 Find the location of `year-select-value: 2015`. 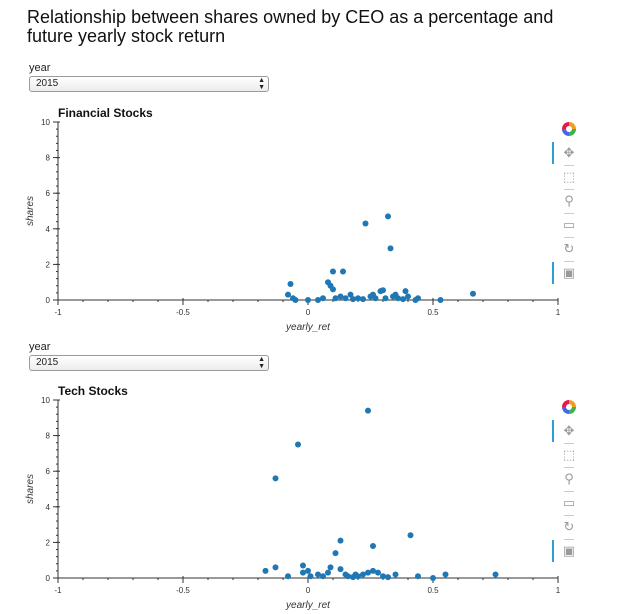

year-select-value: 2015 is located at coordinates (47, 83).